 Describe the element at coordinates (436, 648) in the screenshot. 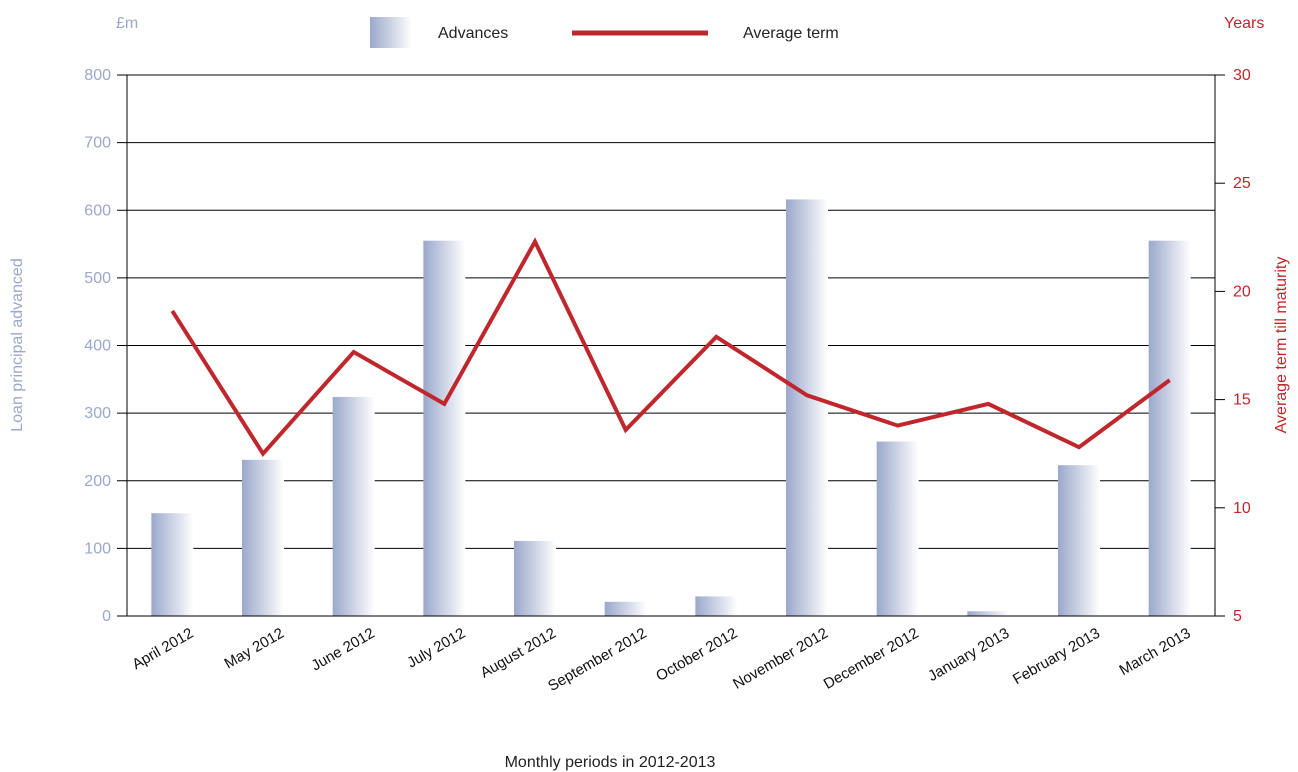

I see `x-tick-label: July 2012` at that location.